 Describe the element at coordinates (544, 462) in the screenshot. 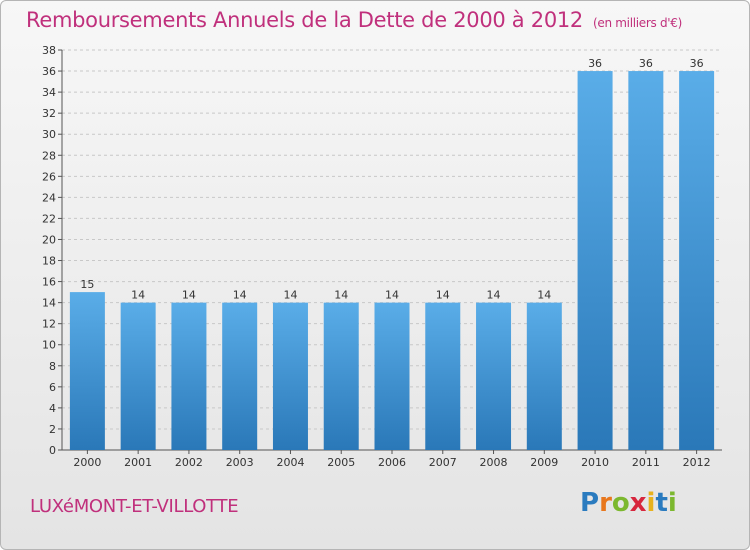

I see `x-tick-label: 2009` at that location.